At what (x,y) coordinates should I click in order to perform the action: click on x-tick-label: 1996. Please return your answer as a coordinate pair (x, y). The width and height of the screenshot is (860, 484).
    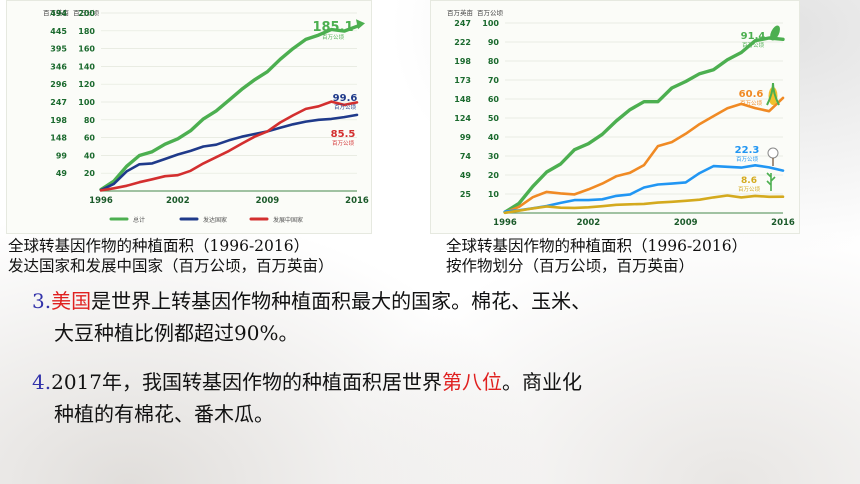
    Looking at the image, I should click on (101, 201).